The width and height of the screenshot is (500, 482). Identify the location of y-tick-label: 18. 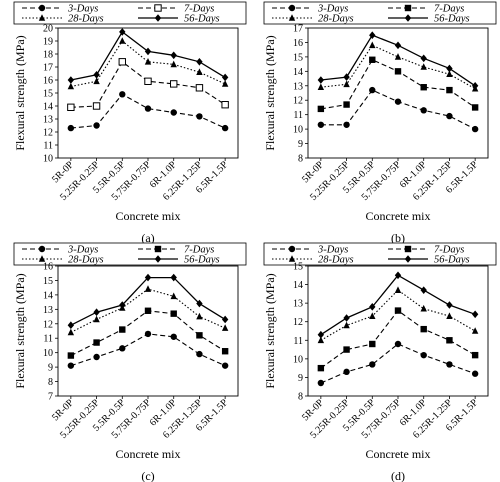
(48, 55).